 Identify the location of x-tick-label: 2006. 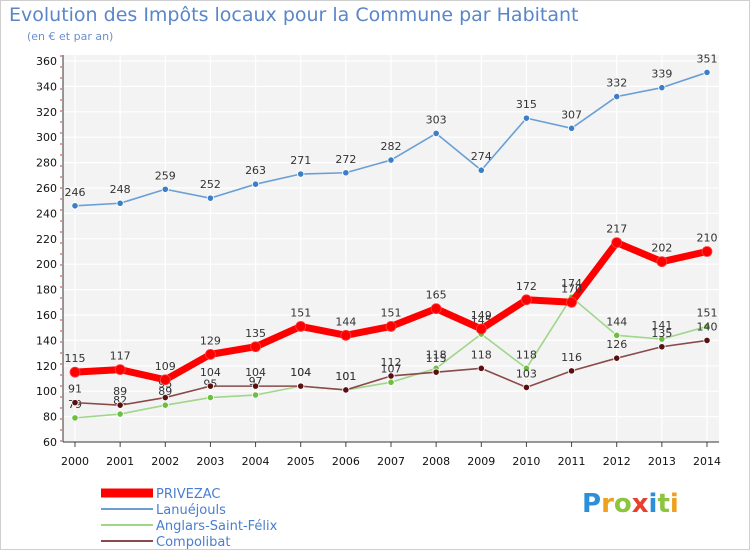
(346, 461).